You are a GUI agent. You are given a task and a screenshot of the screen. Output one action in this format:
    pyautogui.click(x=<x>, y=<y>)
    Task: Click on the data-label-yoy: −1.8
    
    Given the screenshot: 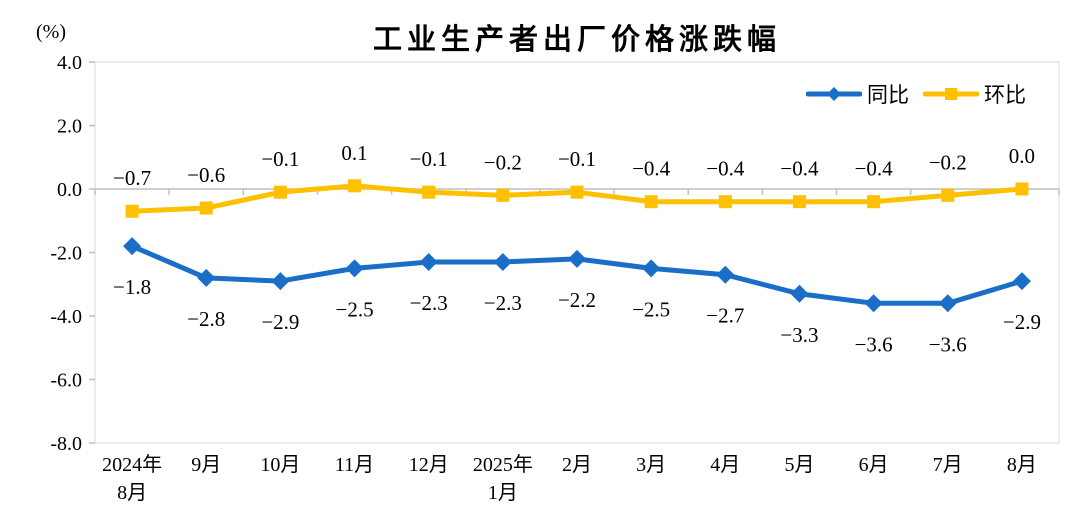 What is the action you would take?
    pyautogui.click(x=132, y=287)
    